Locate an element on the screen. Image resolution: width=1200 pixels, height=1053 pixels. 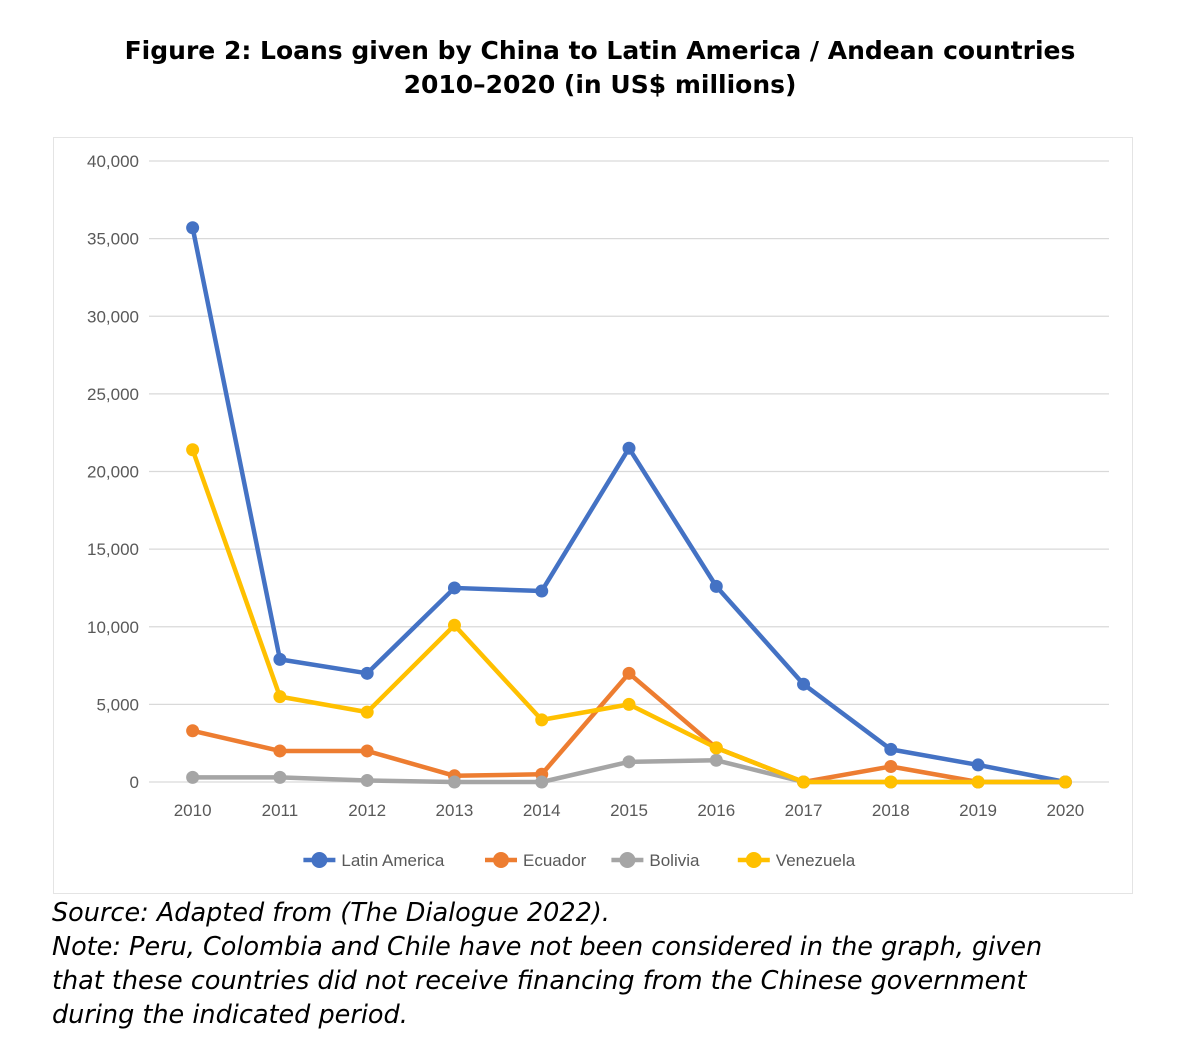
legend-item: Ecuador is located at coordinates (536, 860).